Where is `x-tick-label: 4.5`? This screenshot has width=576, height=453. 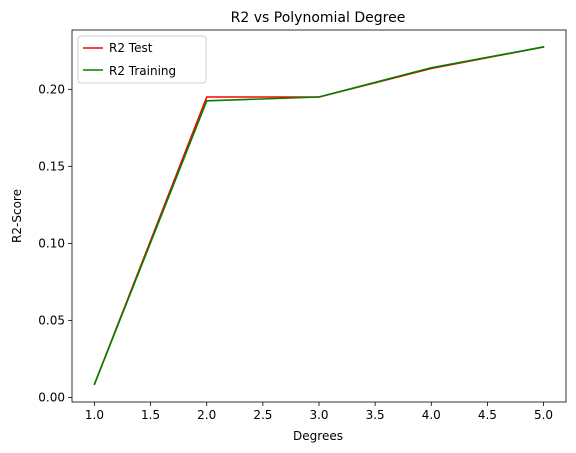 x-tick-label: 4.5 is located at coordinates (487, 415).